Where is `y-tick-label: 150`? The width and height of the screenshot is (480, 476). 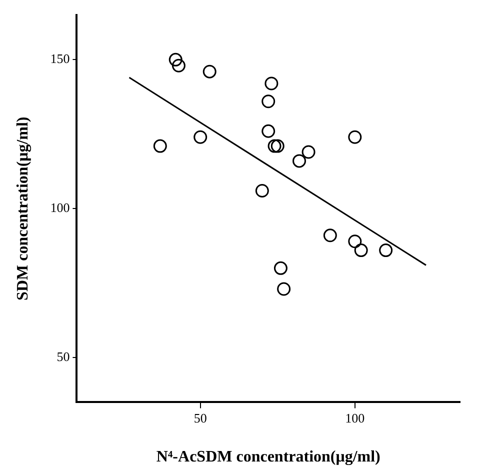 y-tick-label: 150 is located at coordinates (60, 58).